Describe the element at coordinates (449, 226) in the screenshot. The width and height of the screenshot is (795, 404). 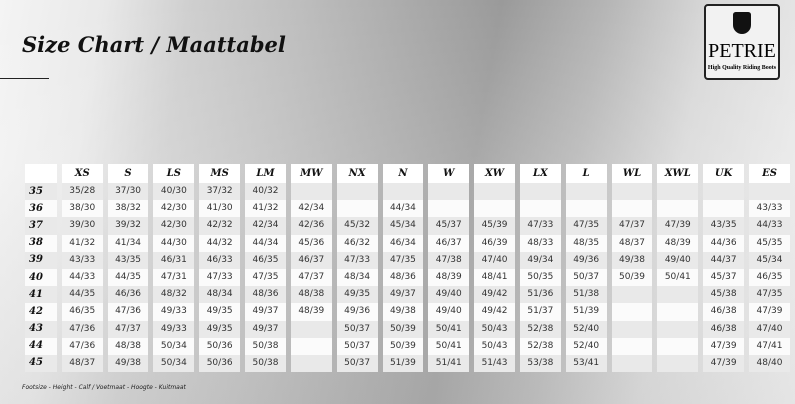
I see `table-cell: 45/37` at that location.